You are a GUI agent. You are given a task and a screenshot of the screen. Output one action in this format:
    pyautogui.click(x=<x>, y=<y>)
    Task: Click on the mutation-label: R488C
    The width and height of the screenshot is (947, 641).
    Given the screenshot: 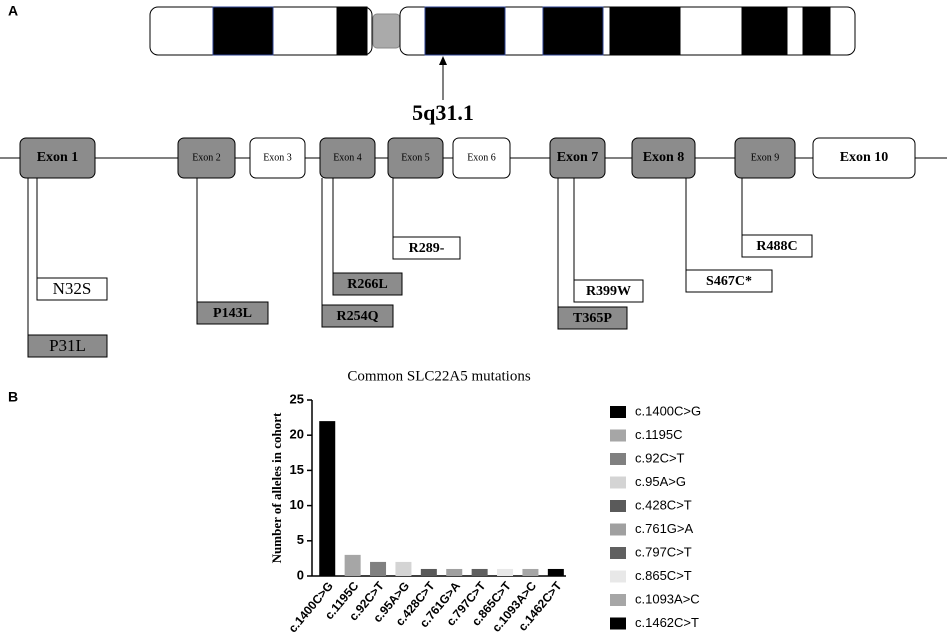 What is the action you would take?
    pyautogui.click(x=776, y=246)
    